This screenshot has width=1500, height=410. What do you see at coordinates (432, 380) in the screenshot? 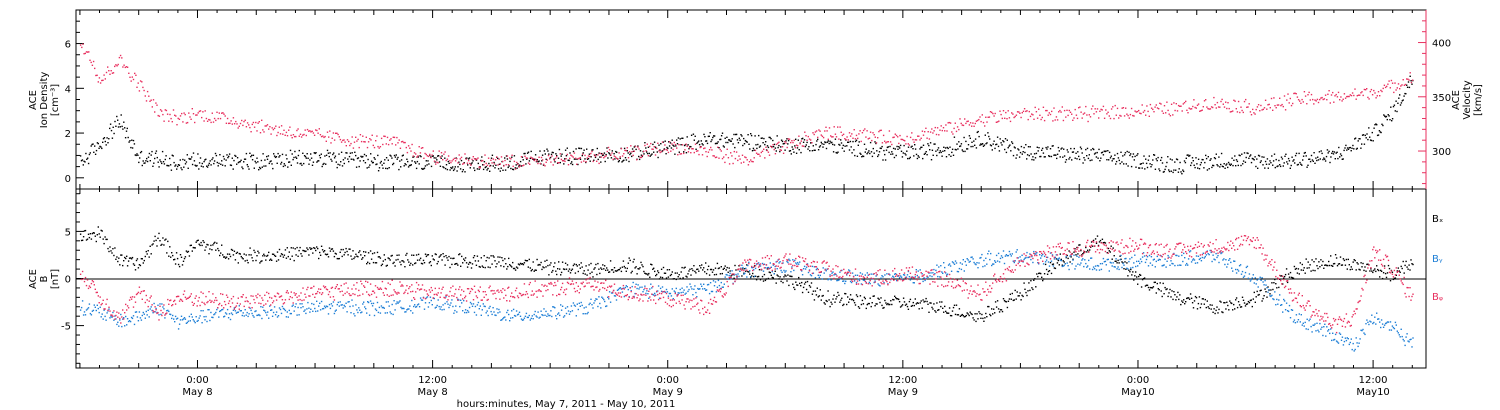
I see `x-tick-time-label: 12:00` at bounding box center [432, 380].